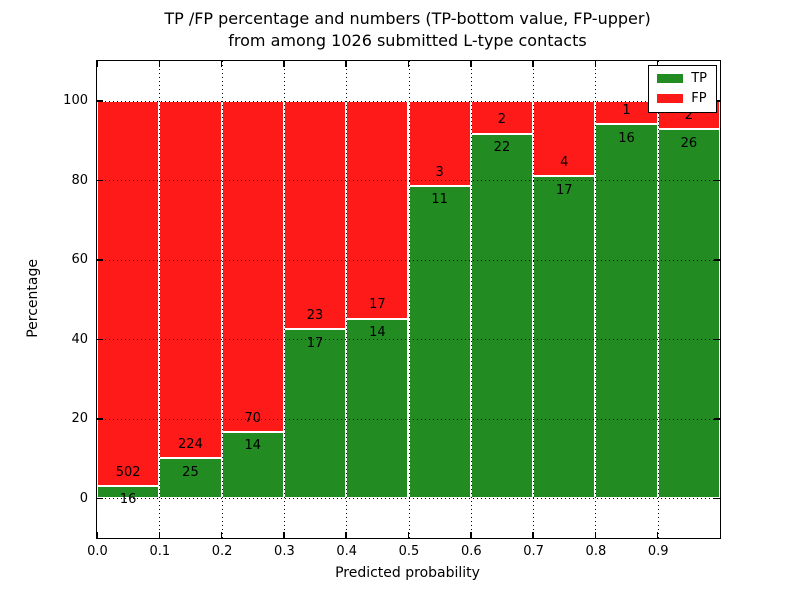 This screenshot has height=600, width=800. Describe the element at coordinates (347, 551) in the screenshot. I see `x-tick-label: 0.4` at that location.